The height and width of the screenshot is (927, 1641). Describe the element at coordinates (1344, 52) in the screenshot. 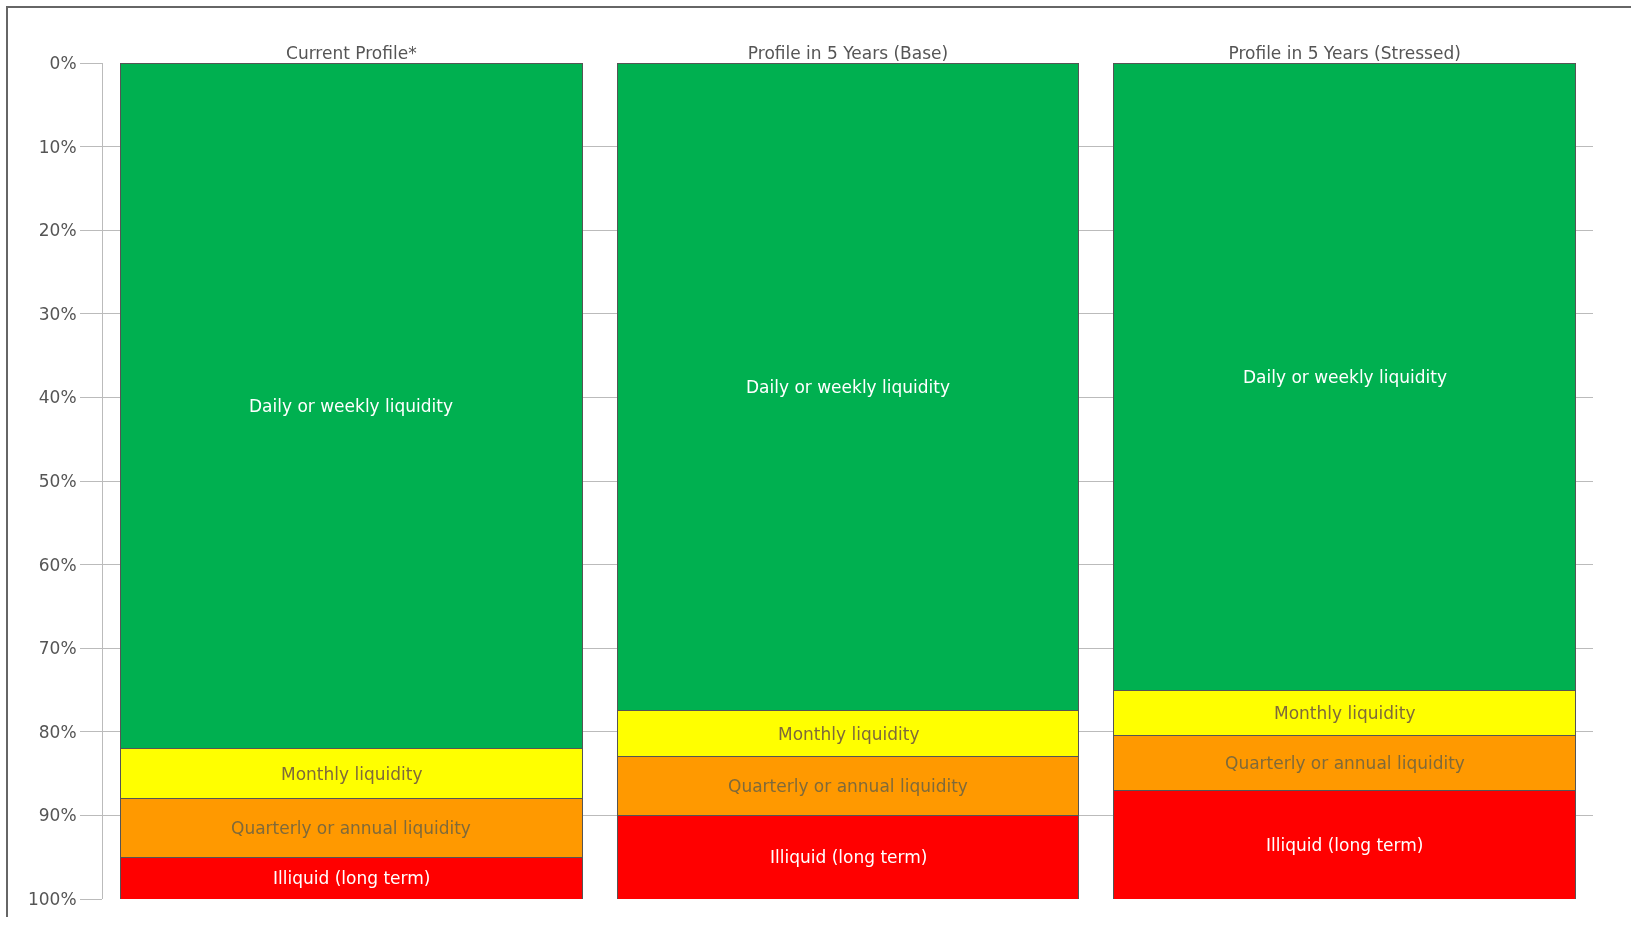

I see `x-tick-label: Profile in 5 Years (Stressed)` at that location.